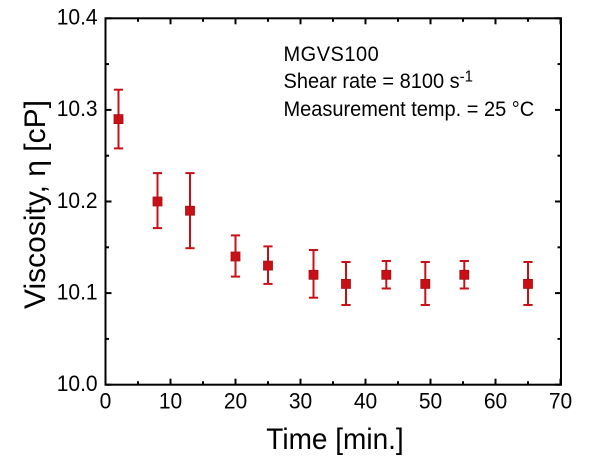 Image resolution: width=600 pixels, height=460 pixels. Describe the element at coordinates (378, 80) in the screenshot. I see `svg-text: Shear rate = 8100 s-1` at that location.